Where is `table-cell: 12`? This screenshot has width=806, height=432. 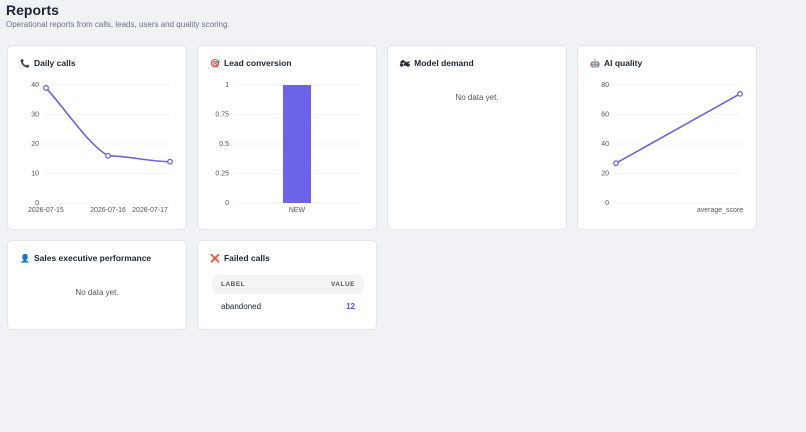 table-cell: 12 is located at coordinates (350, 306).